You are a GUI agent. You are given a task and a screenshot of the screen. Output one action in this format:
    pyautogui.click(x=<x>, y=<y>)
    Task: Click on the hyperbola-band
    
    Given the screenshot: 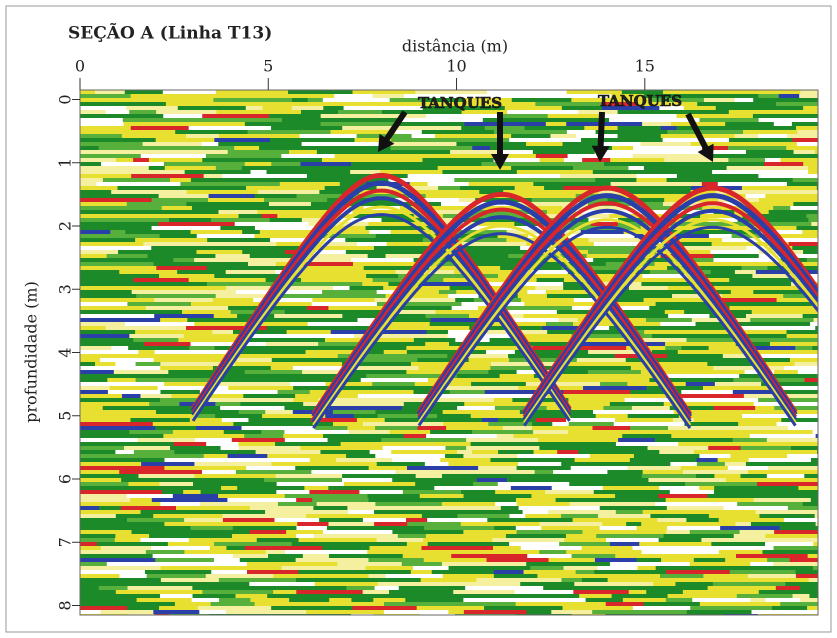 What is the action you would take?
    pyautogui.click(x=670, y=321)
    